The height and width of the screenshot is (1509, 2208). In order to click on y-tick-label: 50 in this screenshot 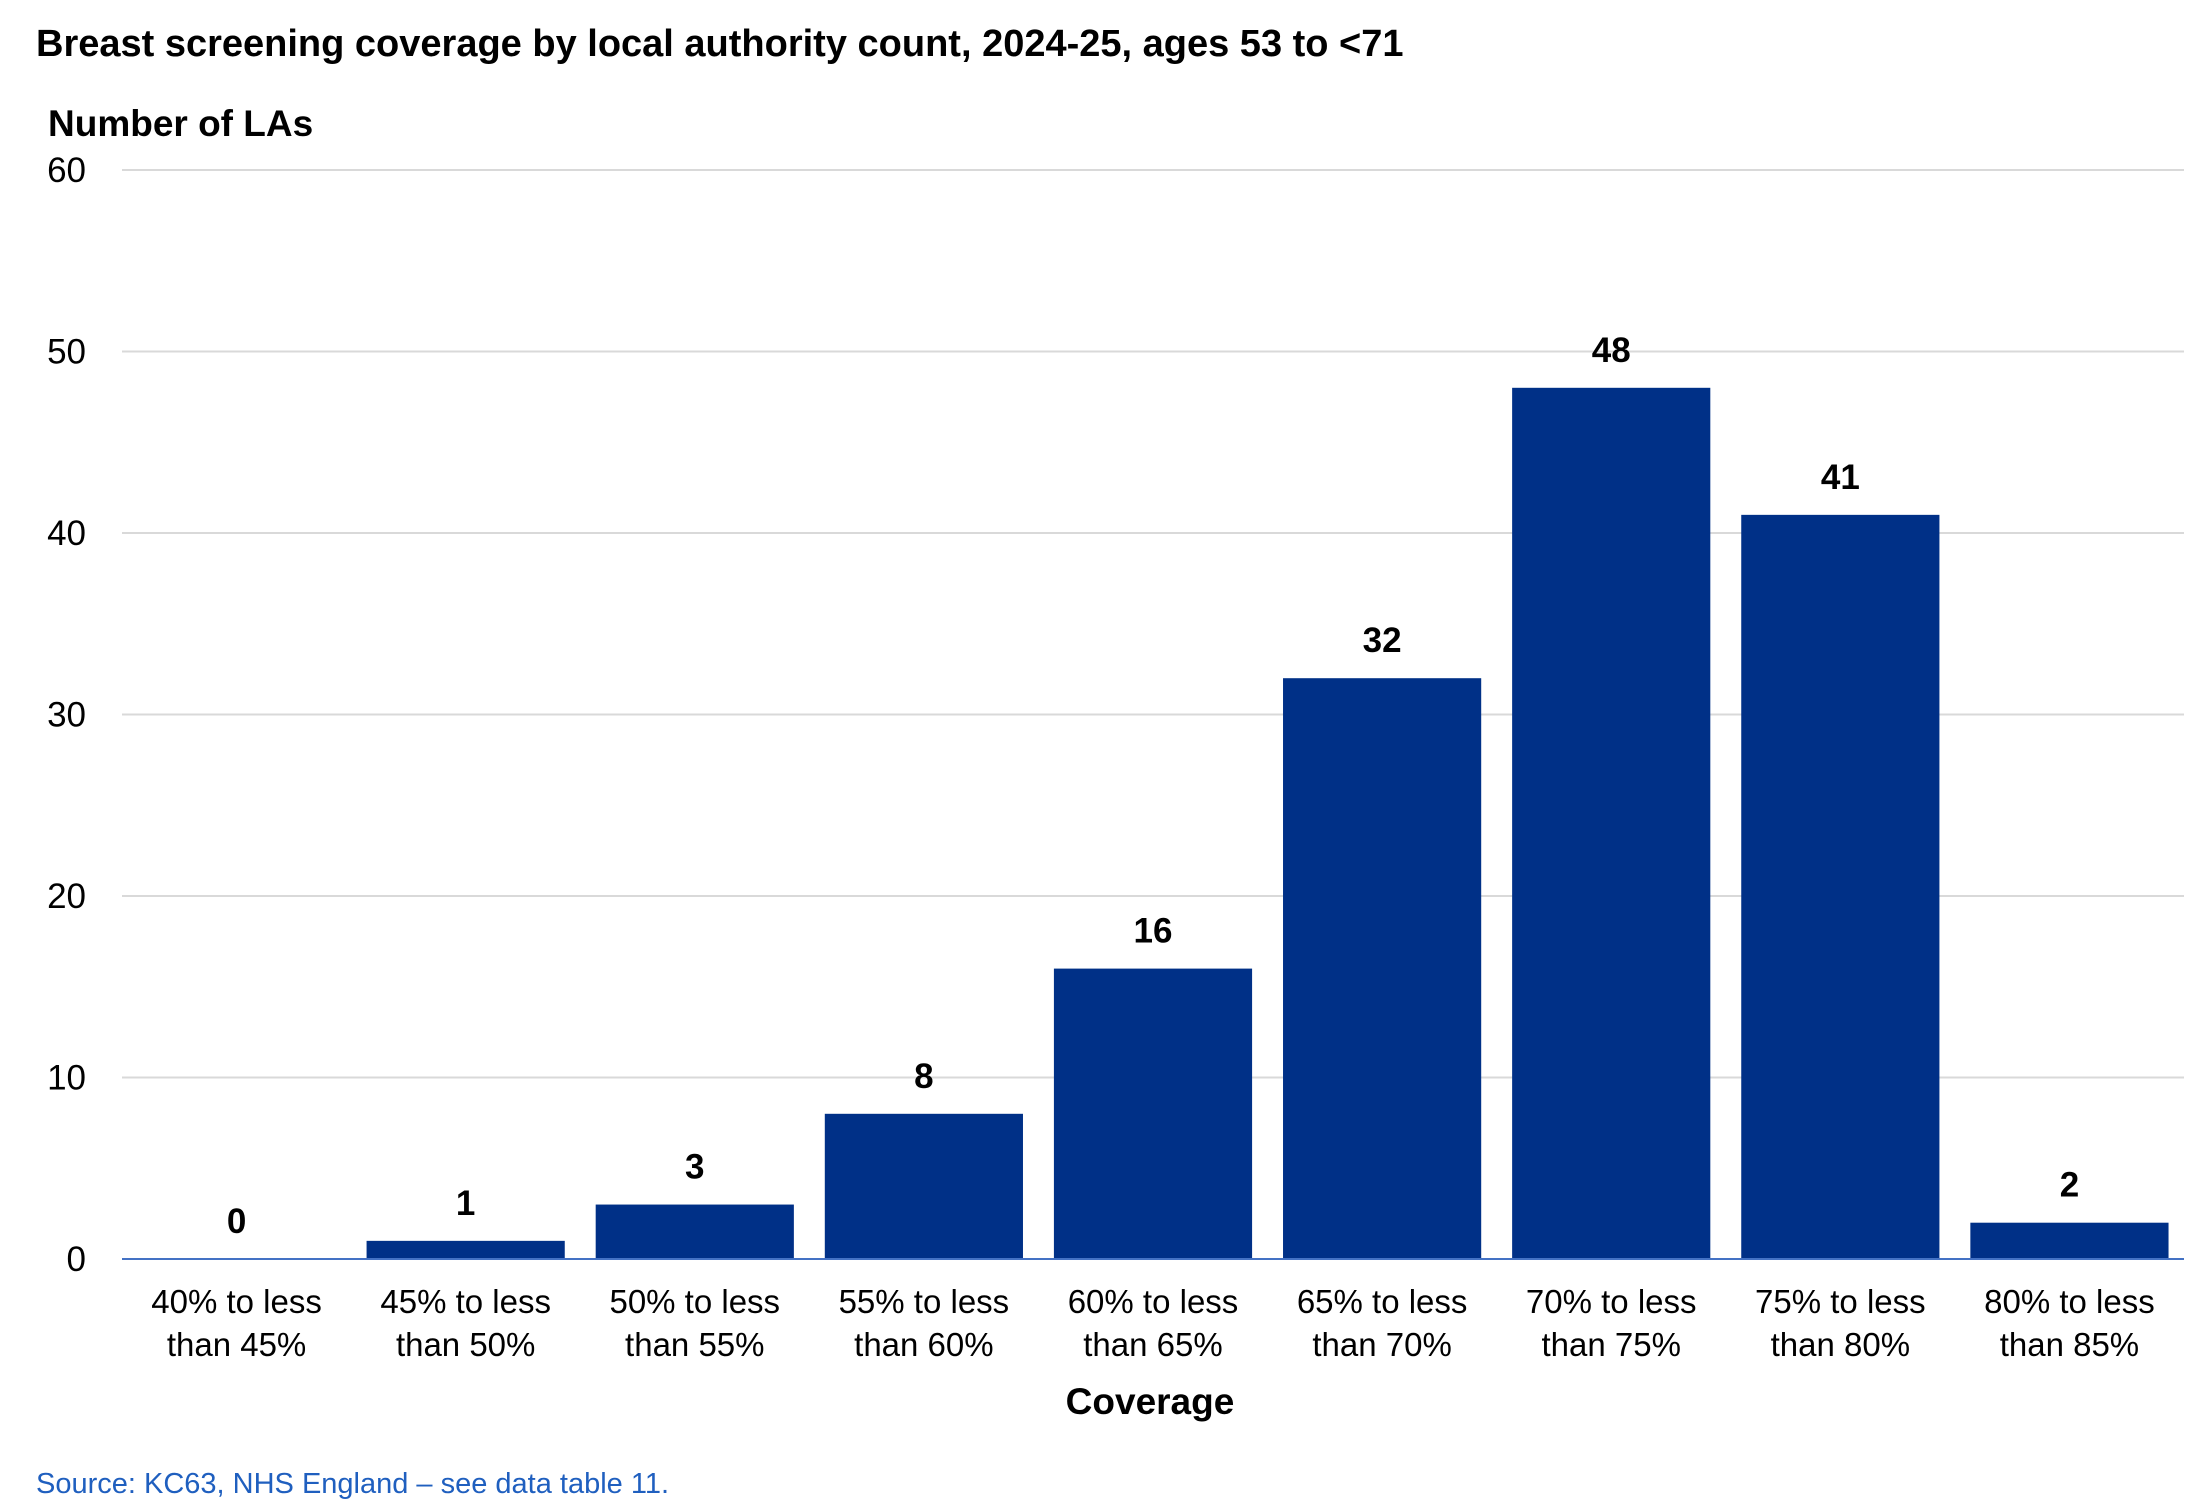, I will do `click(66, 352)`.